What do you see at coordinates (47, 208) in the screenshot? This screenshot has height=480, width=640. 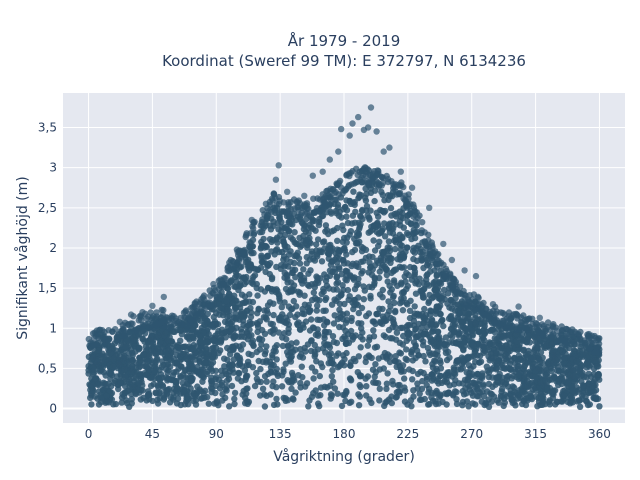 I see `y-tick-label: 2,5` at bounding box center [47, 208].